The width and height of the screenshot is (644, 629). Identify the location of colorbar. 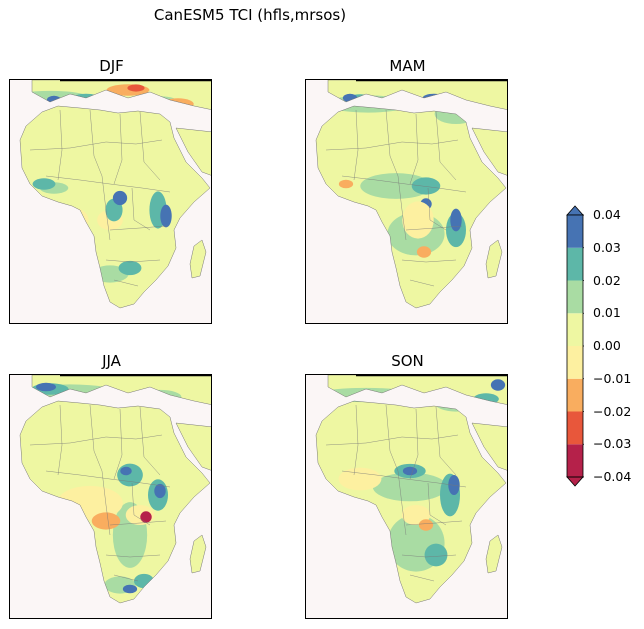
(575, 346).